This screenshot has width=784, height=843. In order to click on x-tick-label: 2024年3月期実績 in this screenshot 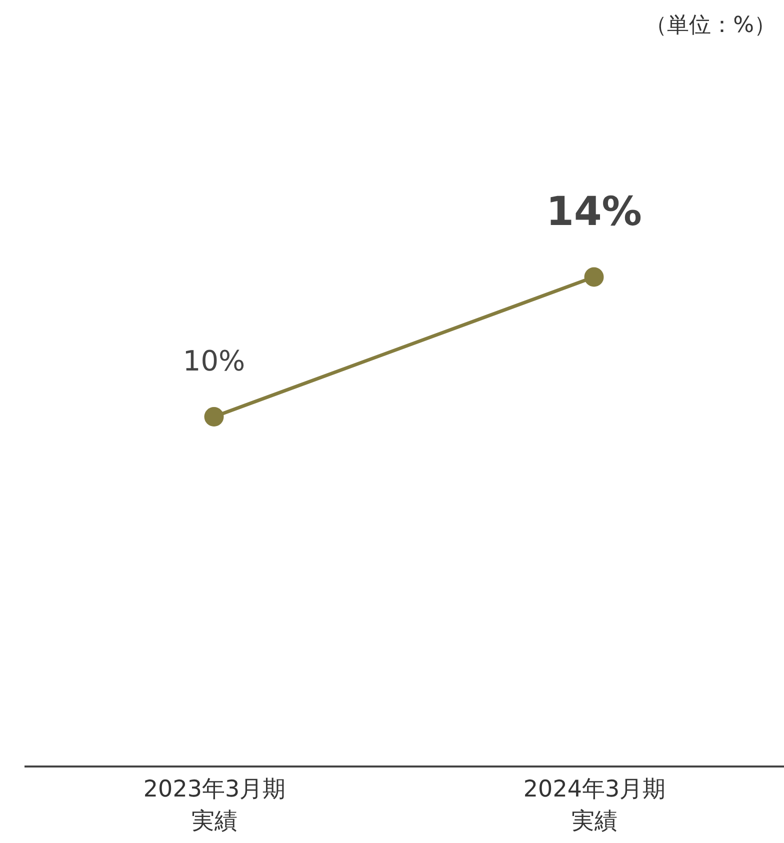, I will do `click(594, 805)`.